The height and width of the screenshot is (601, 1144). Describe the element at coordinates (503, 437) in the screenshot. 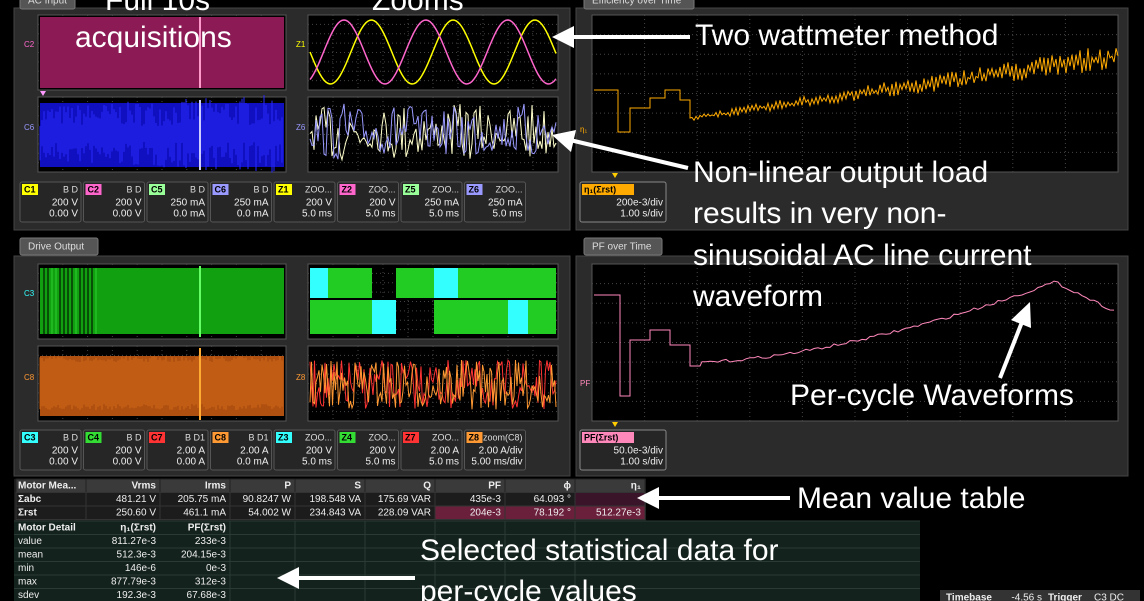

I see `descriptor-flags: zoom(C8)` at that location.